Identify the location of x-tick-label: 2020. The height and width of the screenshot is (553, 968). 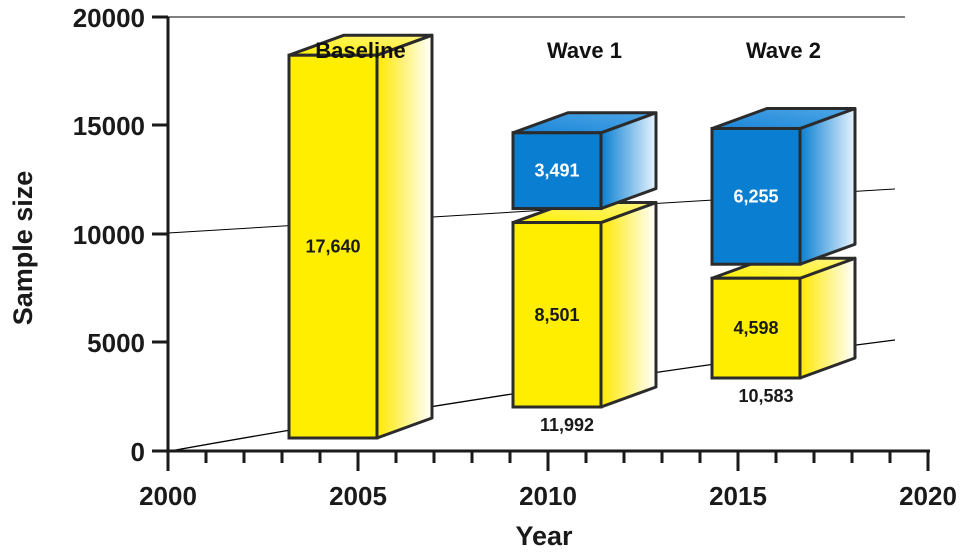
(928, 496).